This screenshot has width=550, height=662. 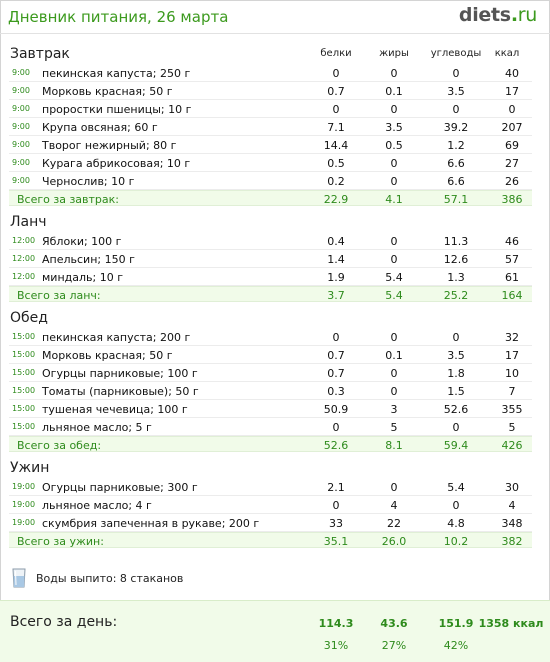 What do you see at coordinates (336, 391) in the screenshot?
I see `food-protein: 0.3` at bounding box center [336, 391].